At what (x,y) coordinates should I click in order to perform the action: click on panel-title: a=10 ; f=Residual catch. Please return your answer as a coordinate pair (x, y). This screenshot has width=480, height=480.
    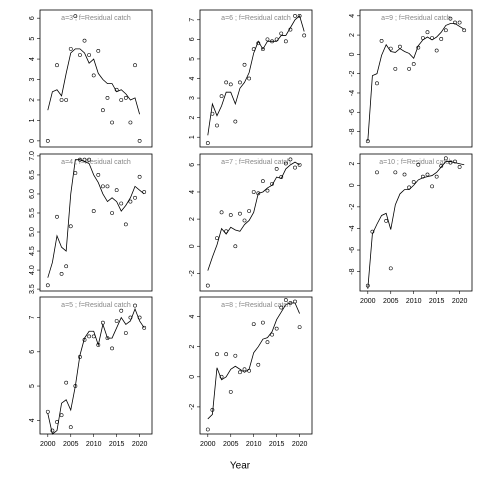
    Looking at the image, I should click on (416, 162).